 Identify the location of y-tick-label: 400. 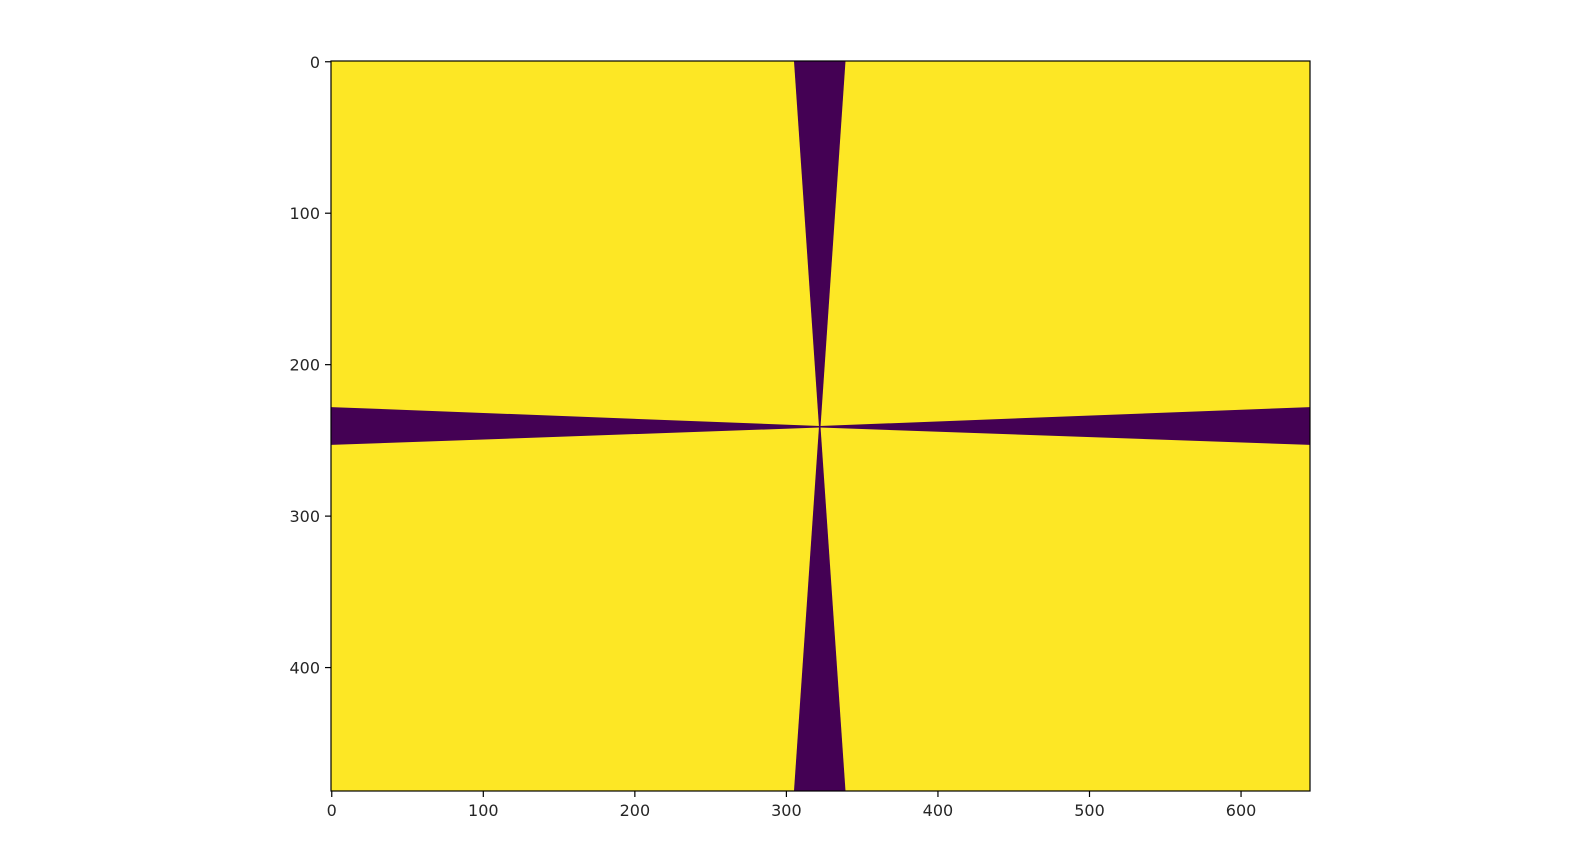
(304, 668).